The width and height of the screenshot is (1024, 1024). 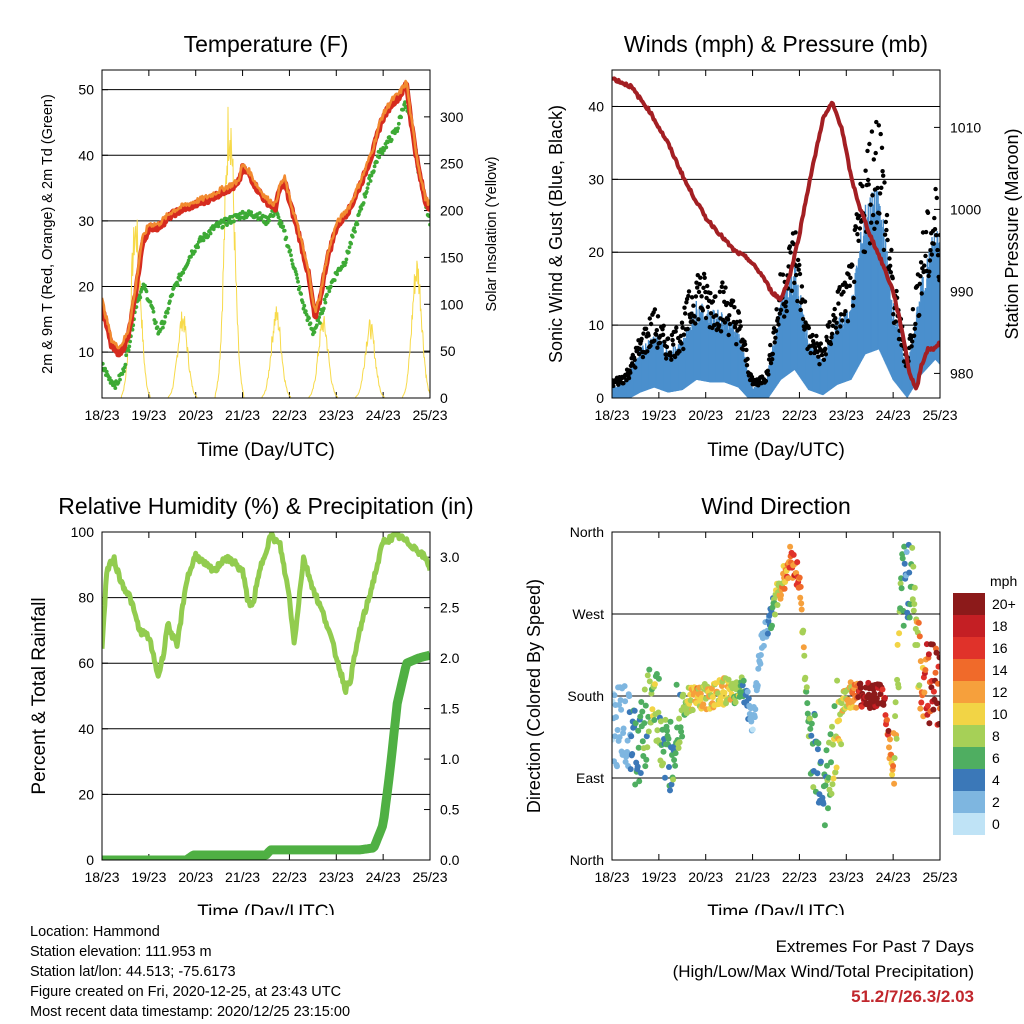 What do you see at coordinates (195, 877) in the screenshot?
I see `x-tick-label: 20/23` at bounding box center [195, 877].